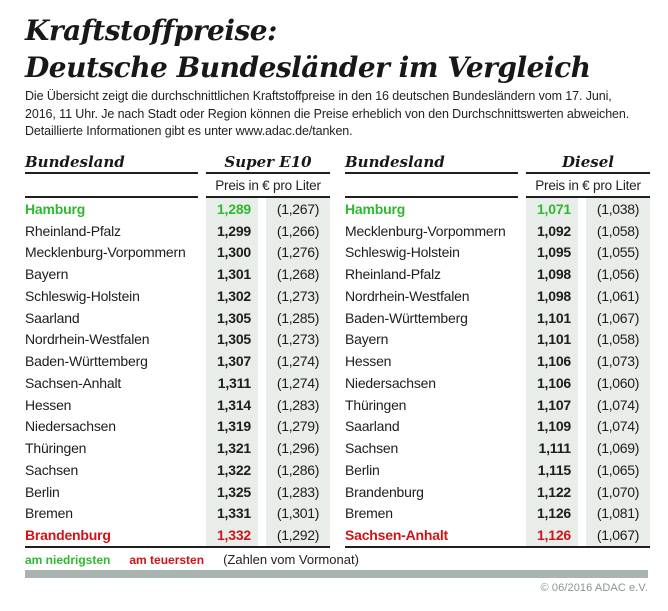  What do you see at coordinates (588, 162) in the screenshot?
I see `column-header-fuel-type: Diesel` at bounding box center [588, 162].